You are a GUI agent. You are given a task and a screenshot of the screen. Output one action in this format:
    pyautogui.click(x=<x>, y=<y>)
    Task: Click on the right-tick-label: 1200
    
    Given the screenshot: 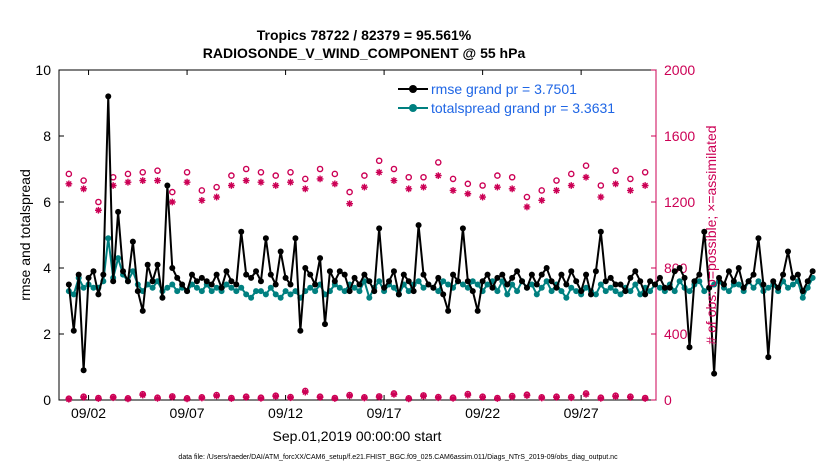 What is the action you would take?
    pyautogui.click(x=679, y=202)
    